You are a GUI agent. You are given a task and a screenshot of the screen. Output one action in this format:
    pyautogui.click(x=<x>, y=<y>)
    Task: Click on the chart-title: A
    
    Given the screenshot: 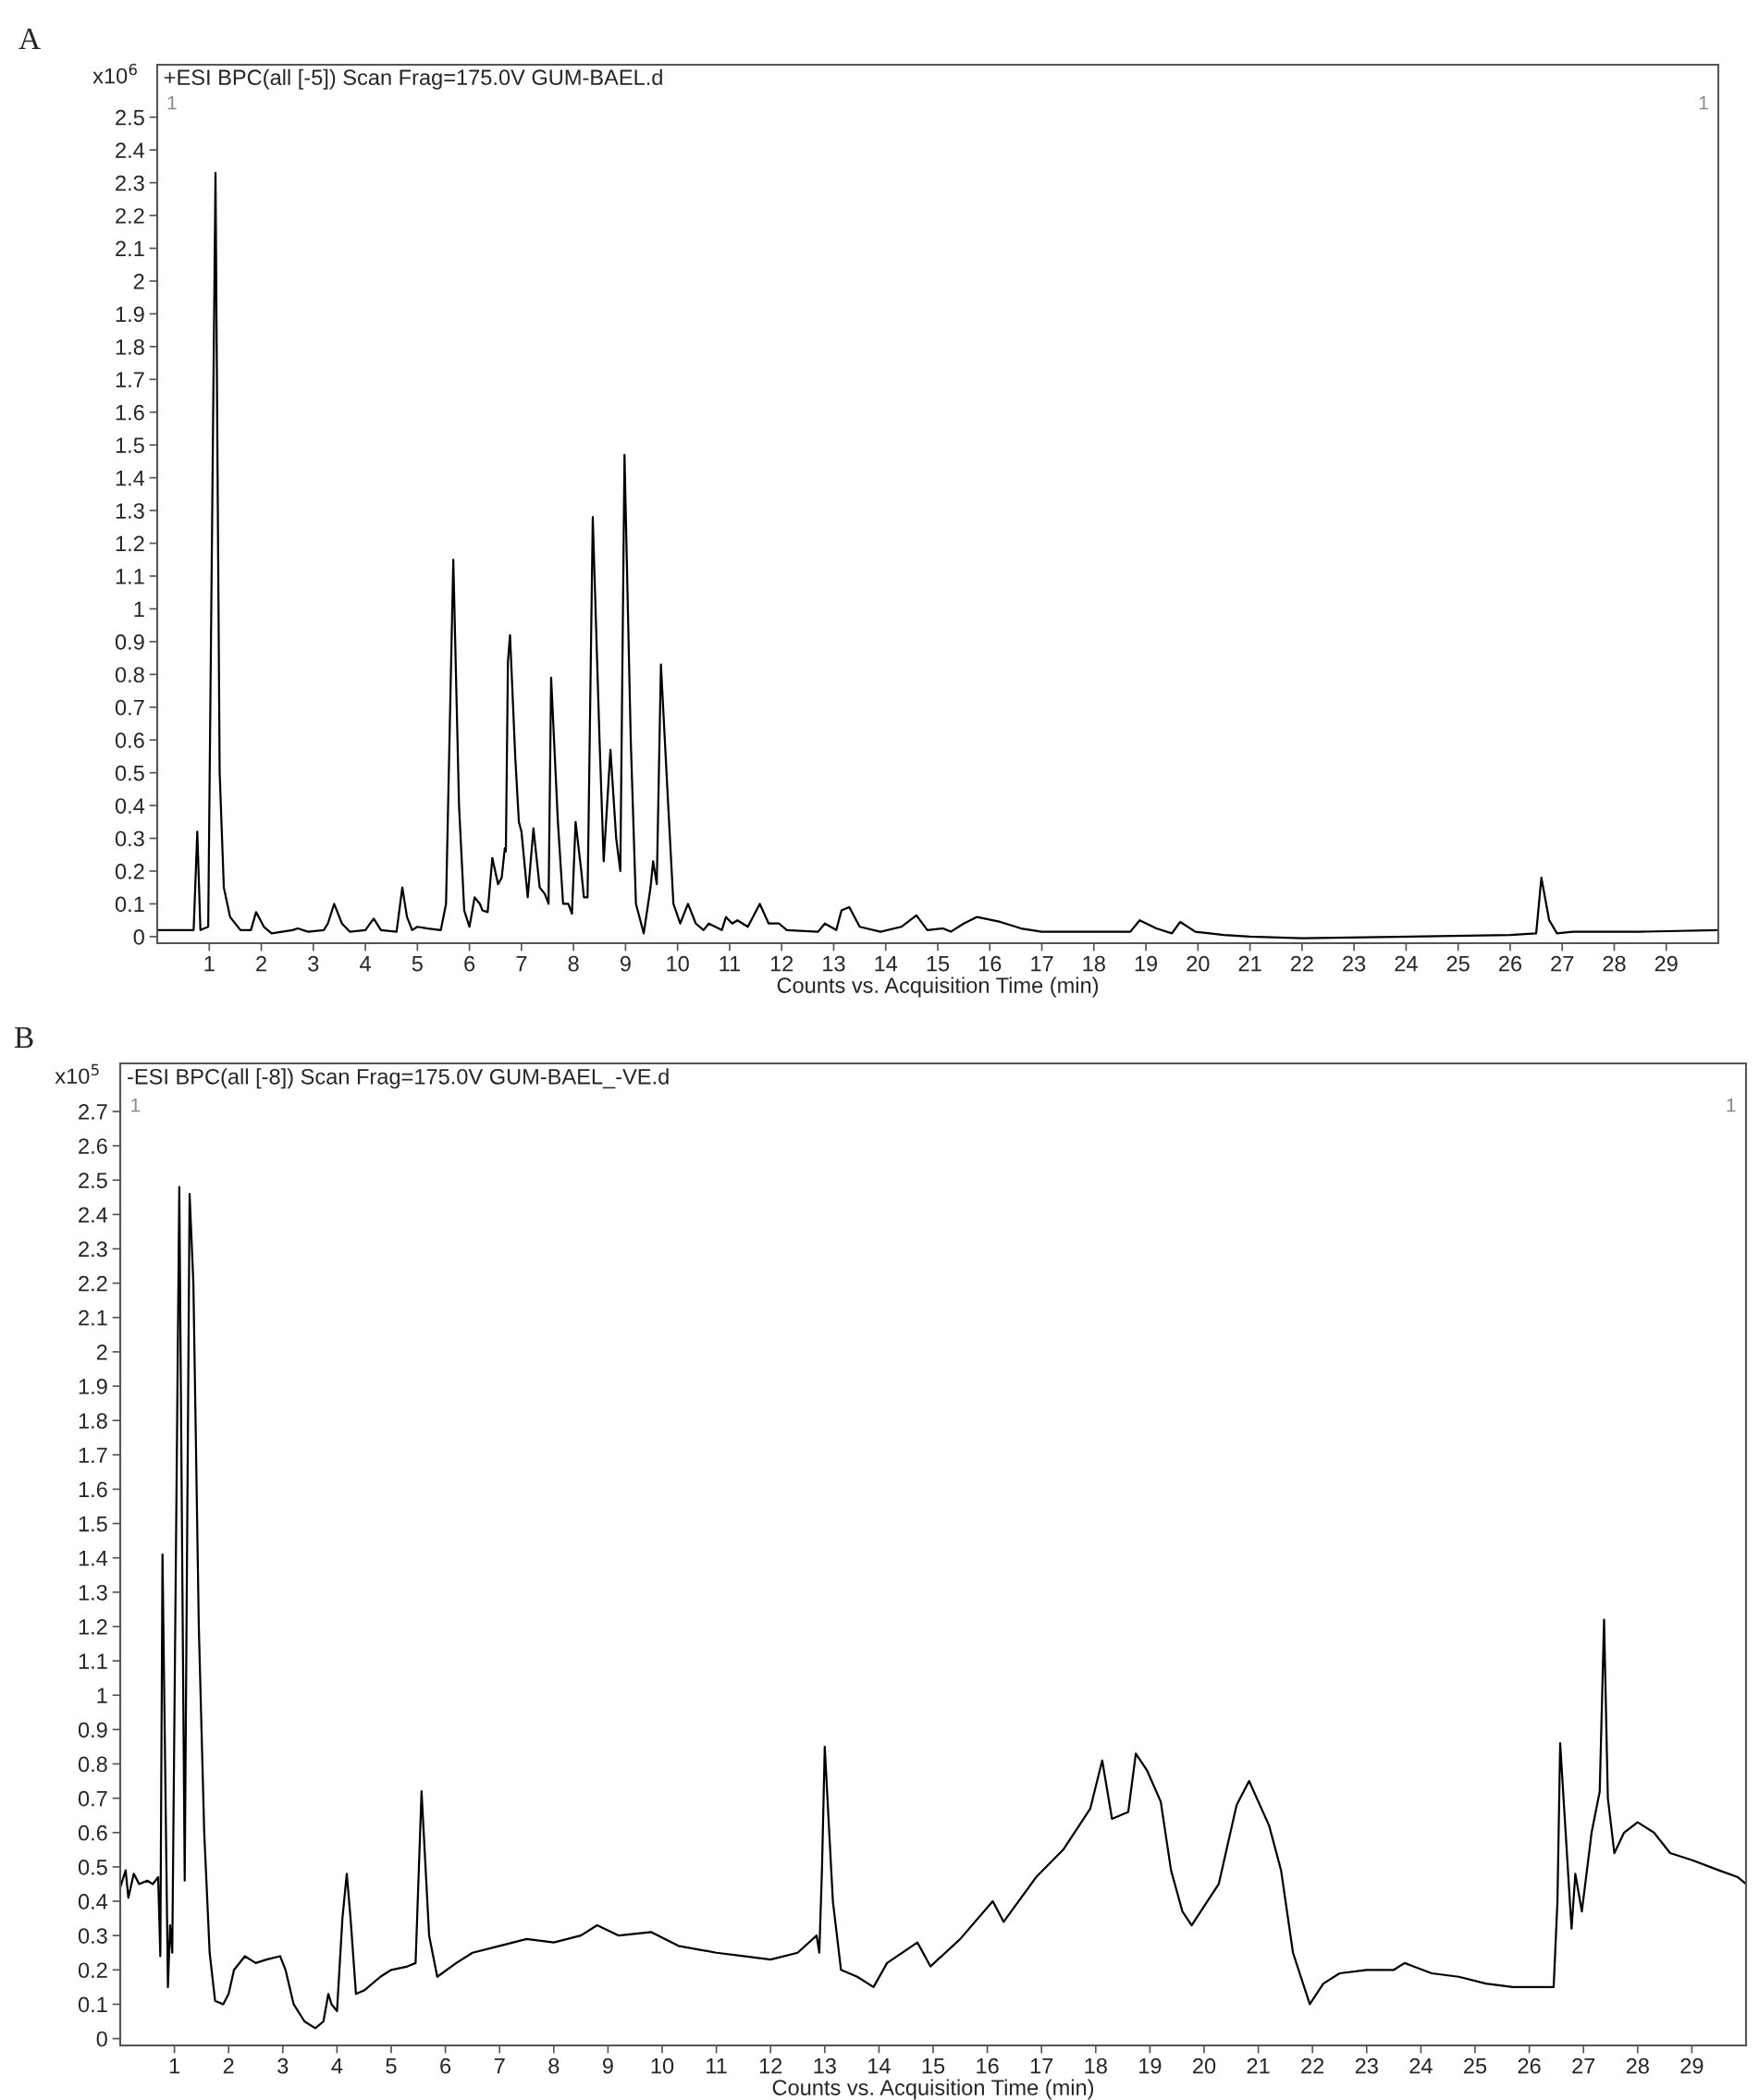 What is the action you would take?
    pyautogui.click(x=30, y=38)
    